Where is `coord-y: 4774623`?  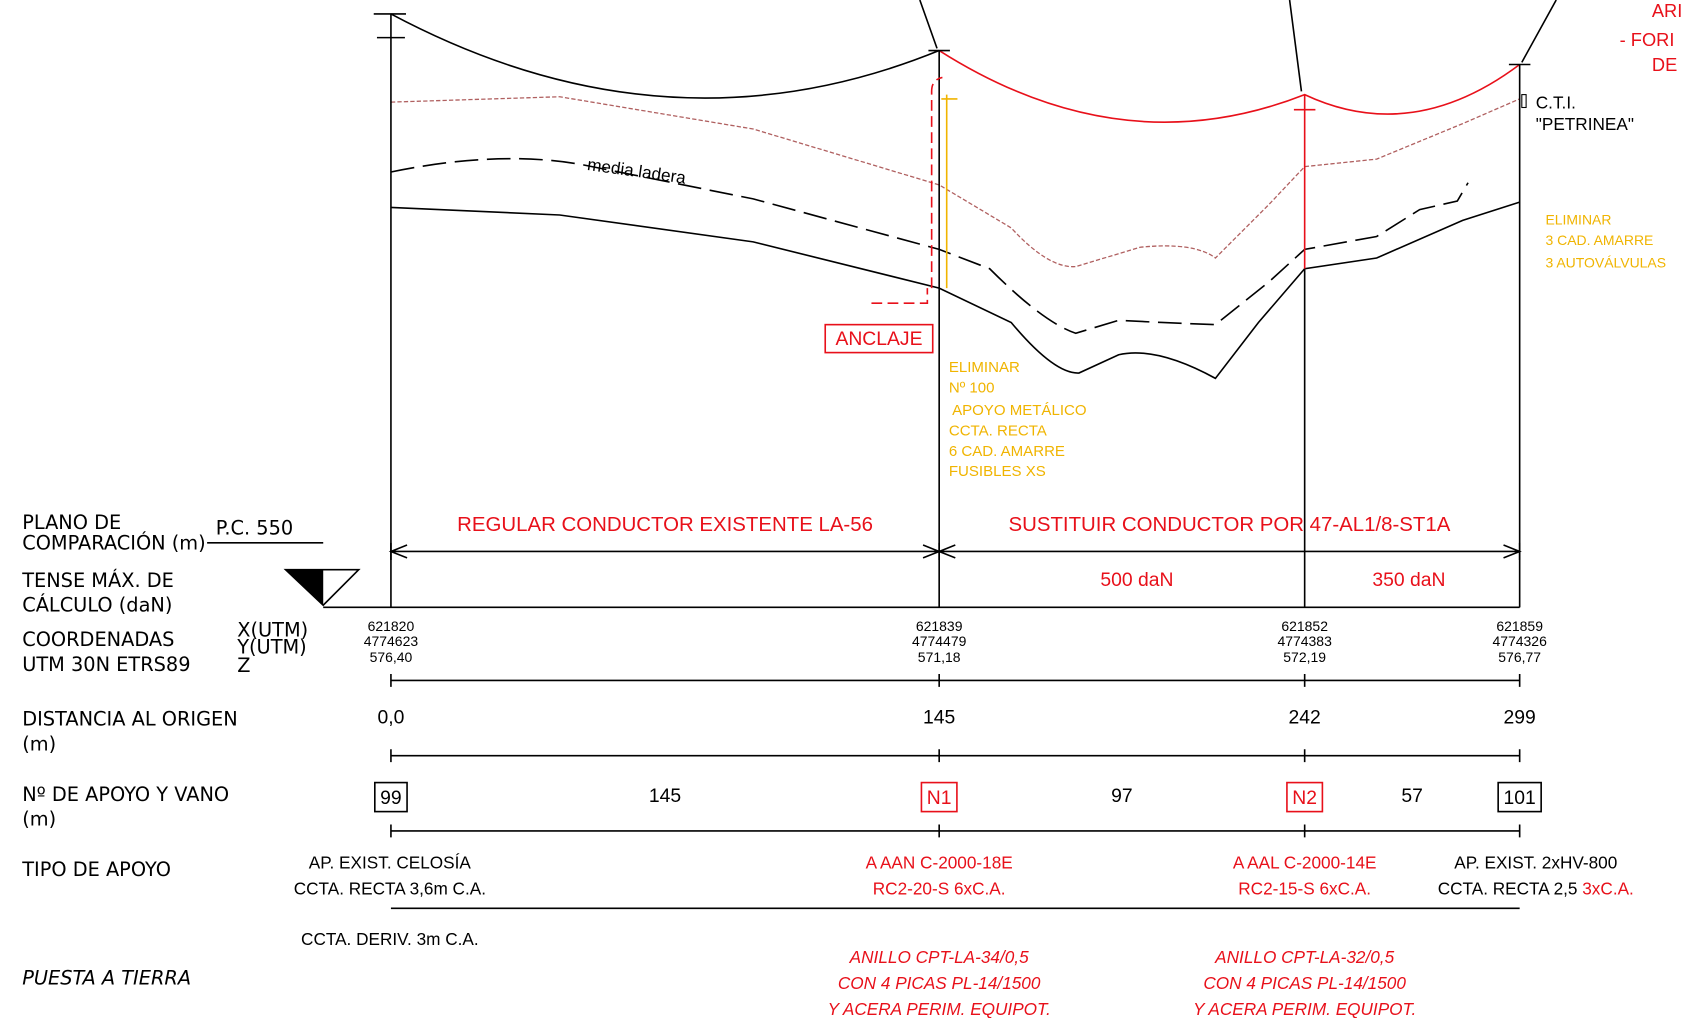 coord-y: 4774623 is located at coordinates (391, 641).